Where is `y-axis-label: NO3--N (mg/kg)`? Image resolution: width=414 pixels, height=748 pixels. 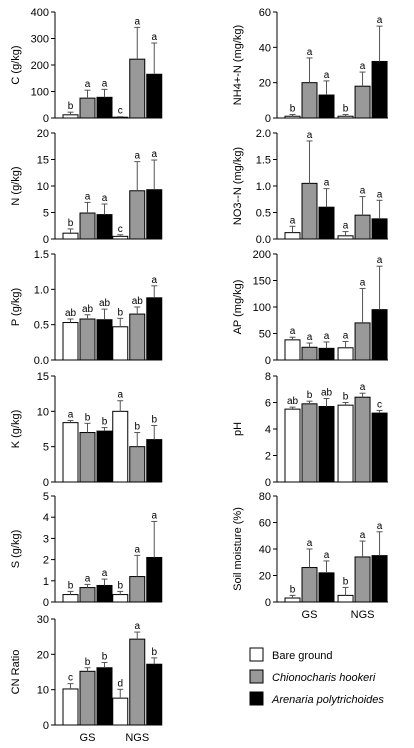
y-axis-label: NO3--N (mg/kg) is located at coordinates (238, 186).